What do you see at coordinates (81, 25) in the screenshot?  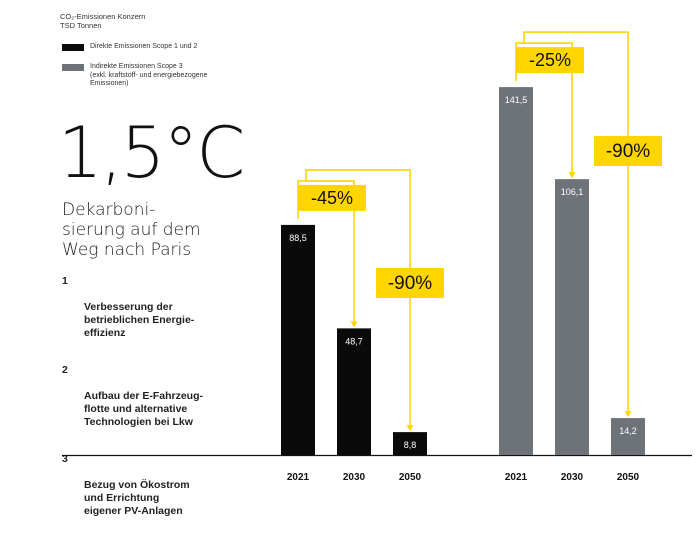 I see `chart-title-line-2: TSD Tonnen` at bounding box center [81, 25].